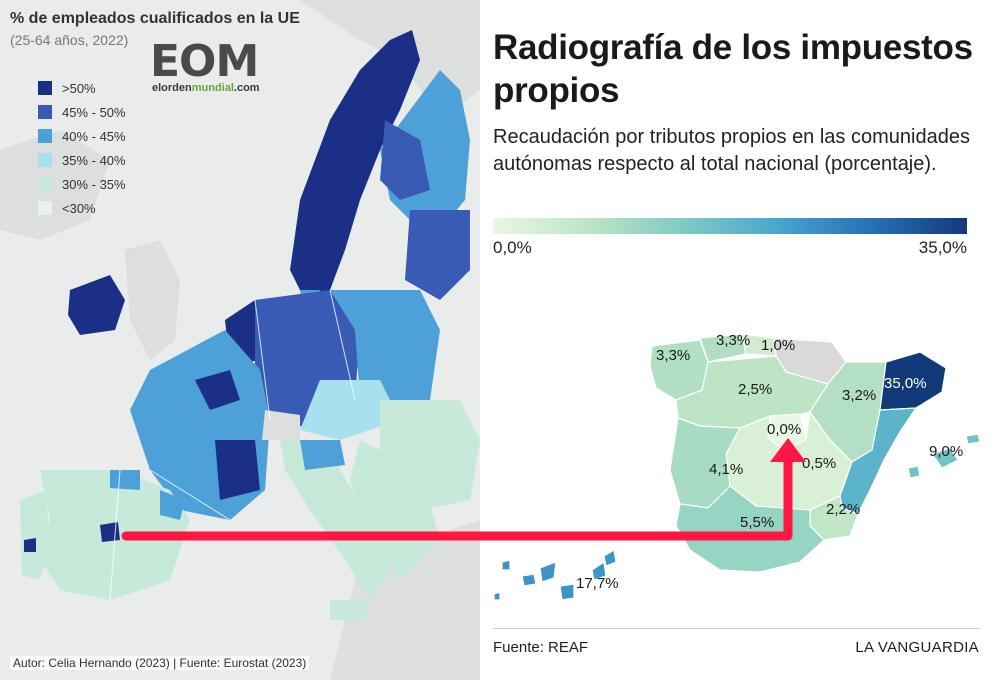 This screenshot has width=1000, height=680. What do you see at coordinates (237, 470) in the screenshot?
I see `region-lyon` at bounding box center [237, 470].